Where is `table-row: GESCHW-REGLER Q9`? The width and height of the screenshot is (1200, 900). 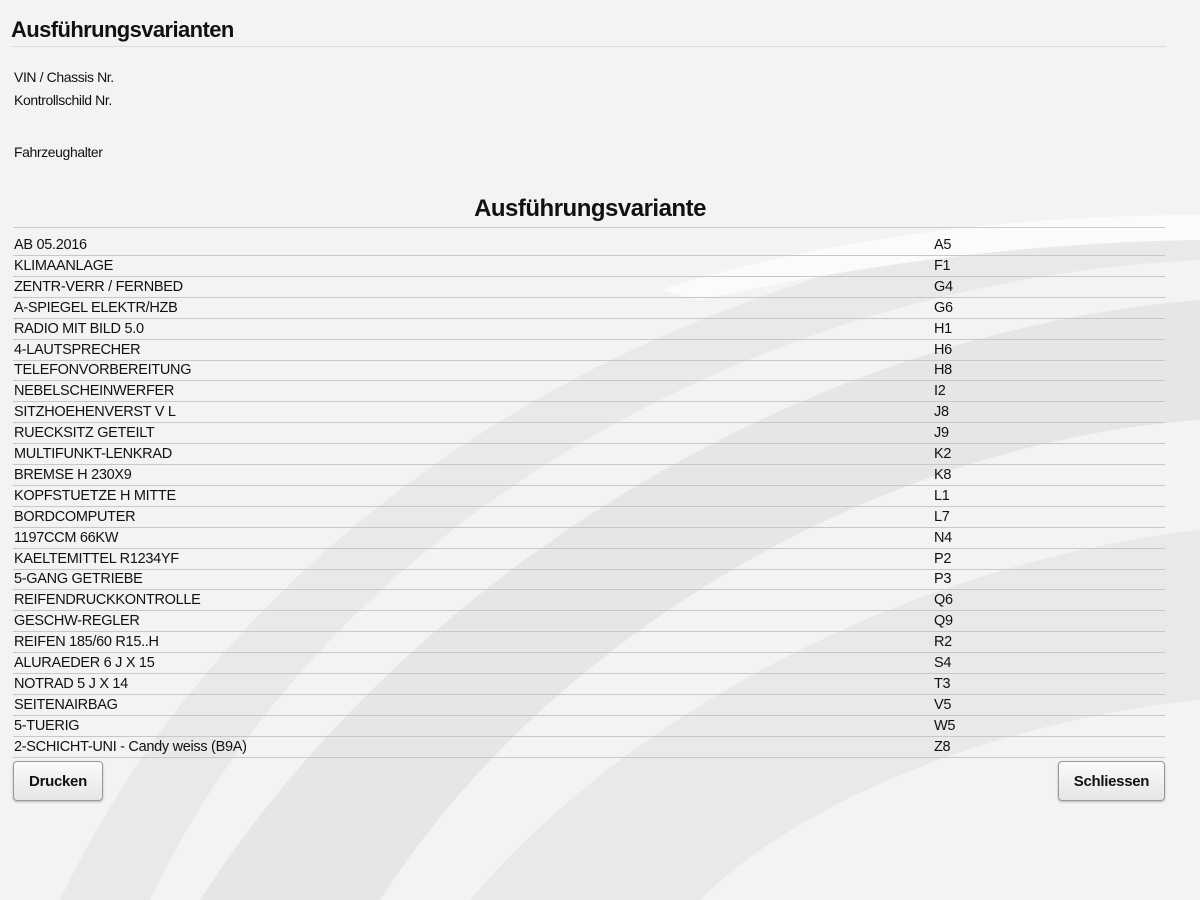
table-row: GESCHW-REGLER Q9 is located at coordinates (589, 622).